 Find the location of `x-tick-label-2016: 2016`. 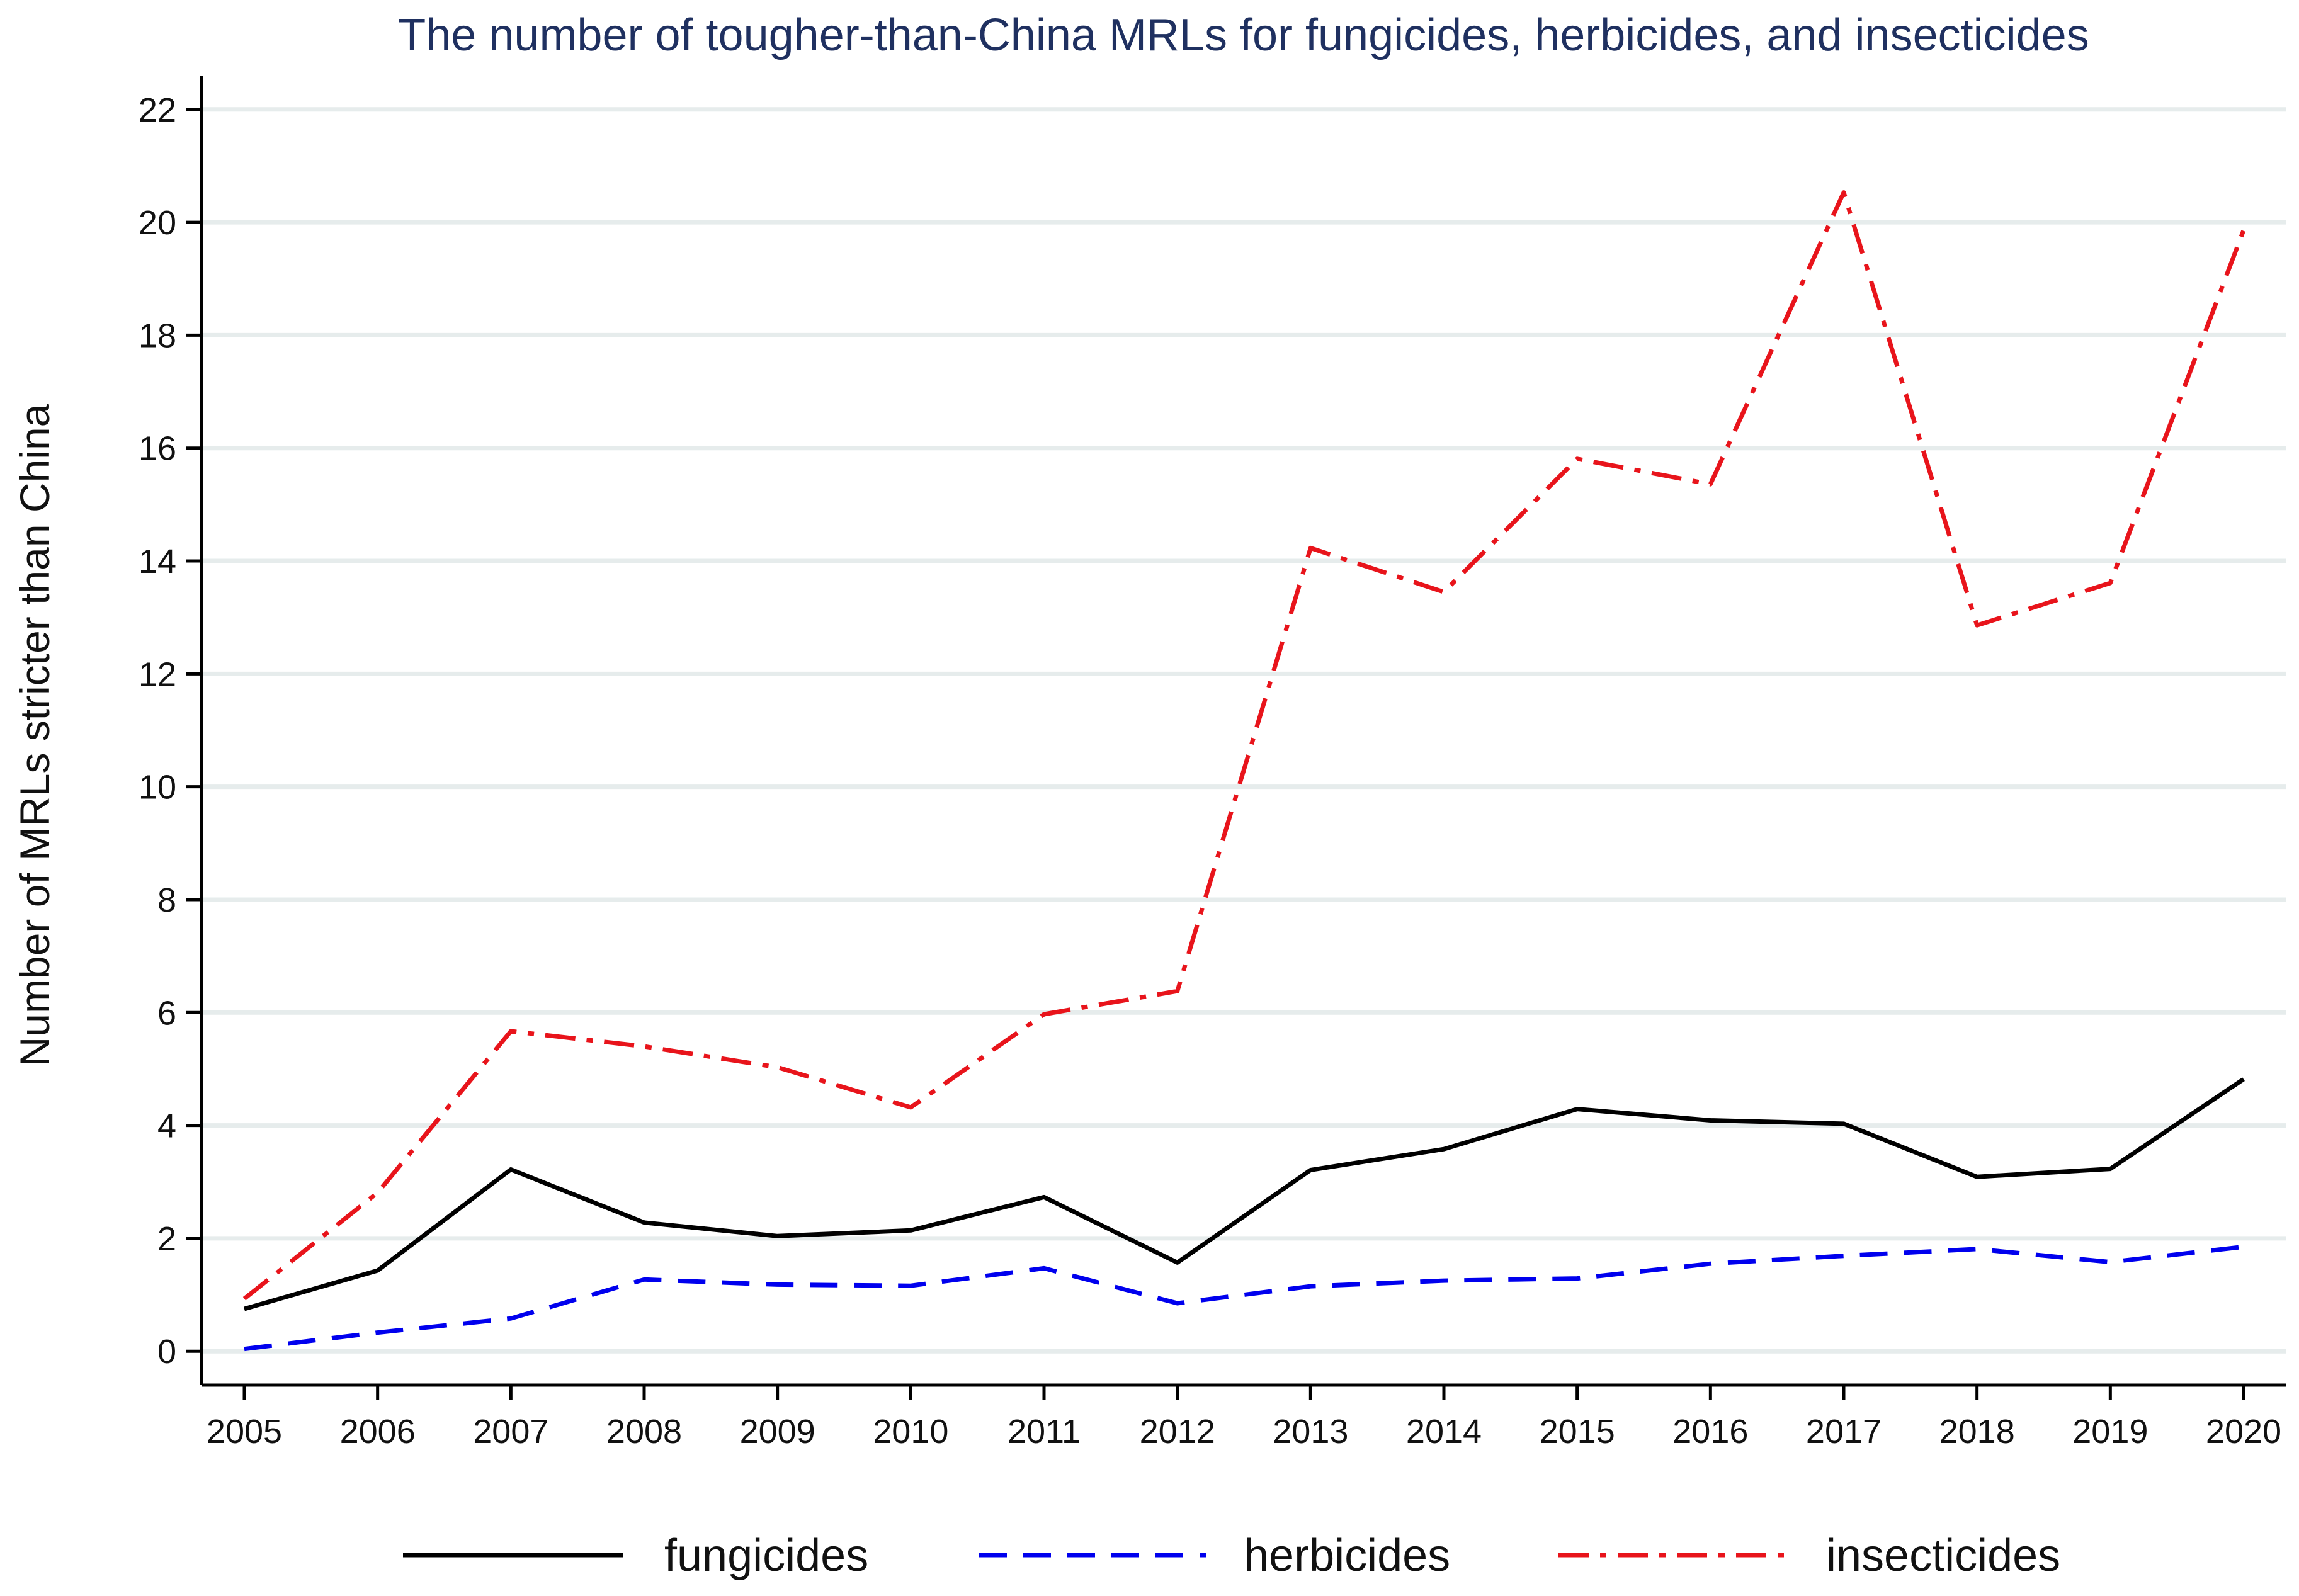

x-tick-label-2016: 2016 is located at coordinates (1710, 1432).